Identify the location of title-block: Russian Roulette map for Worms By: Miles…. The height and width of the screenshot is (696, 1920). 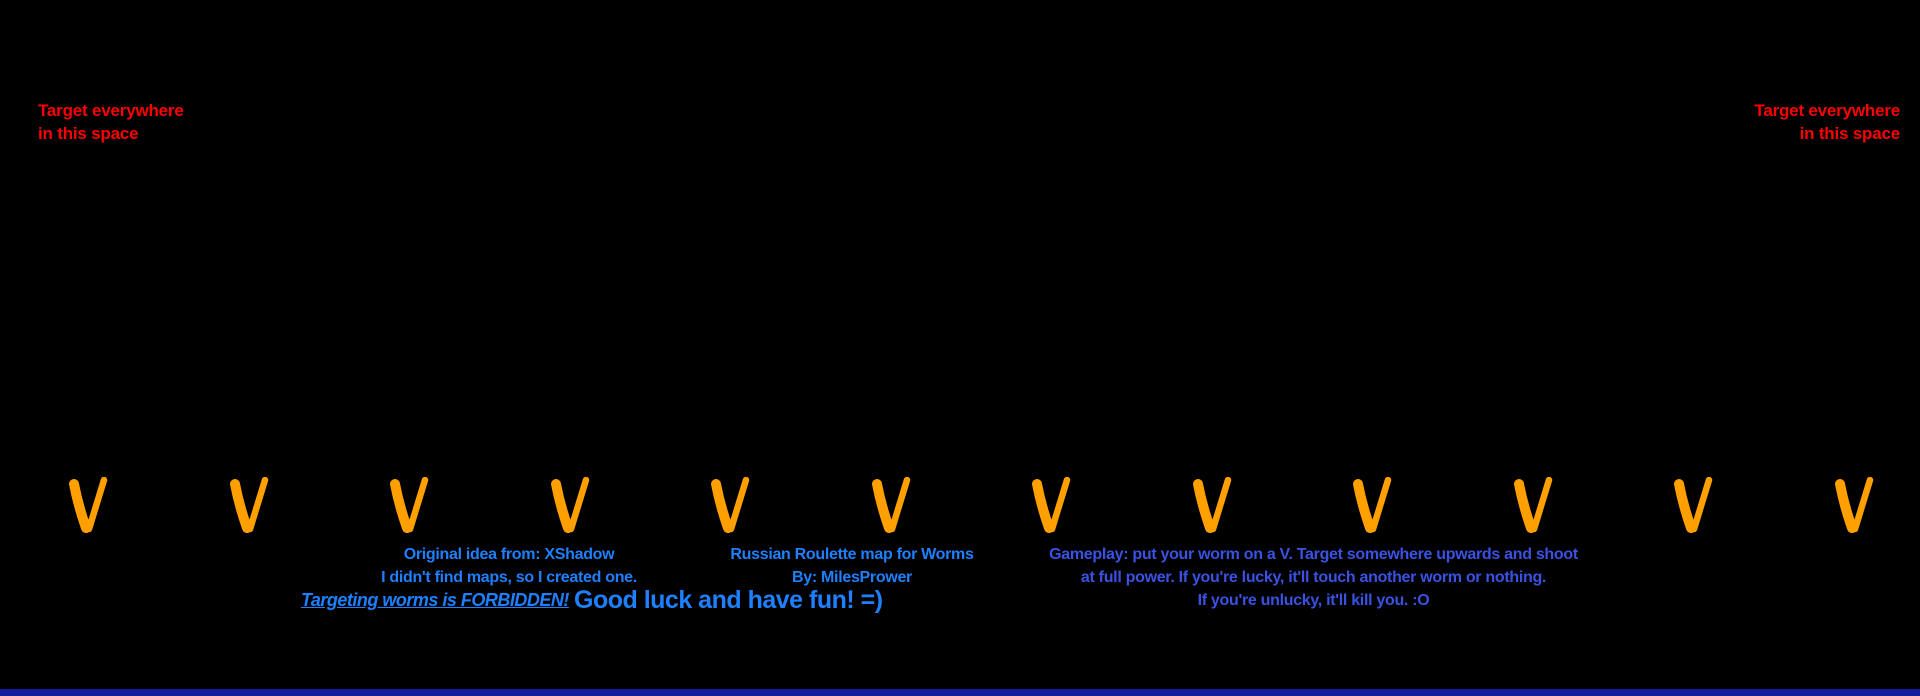
(852, 566).